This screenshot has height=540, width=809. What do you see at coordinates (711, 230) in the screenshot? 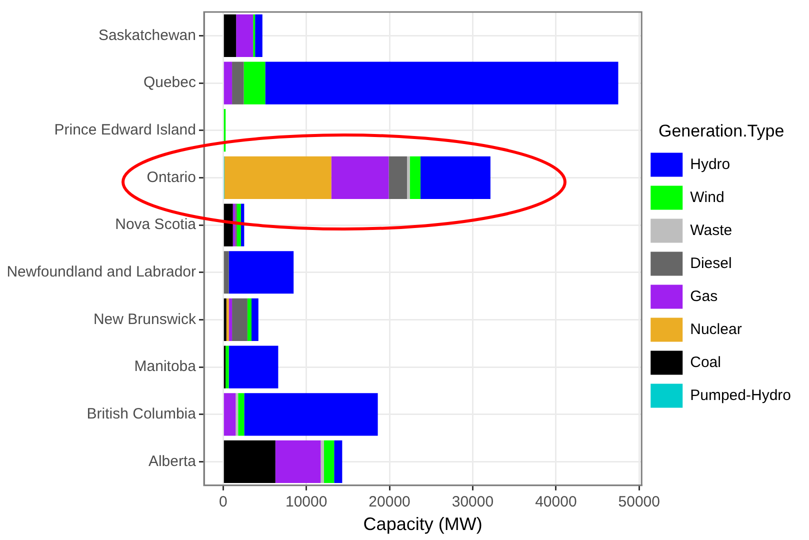
I see `legend-label: Waste` at bounding box center [711, 230].